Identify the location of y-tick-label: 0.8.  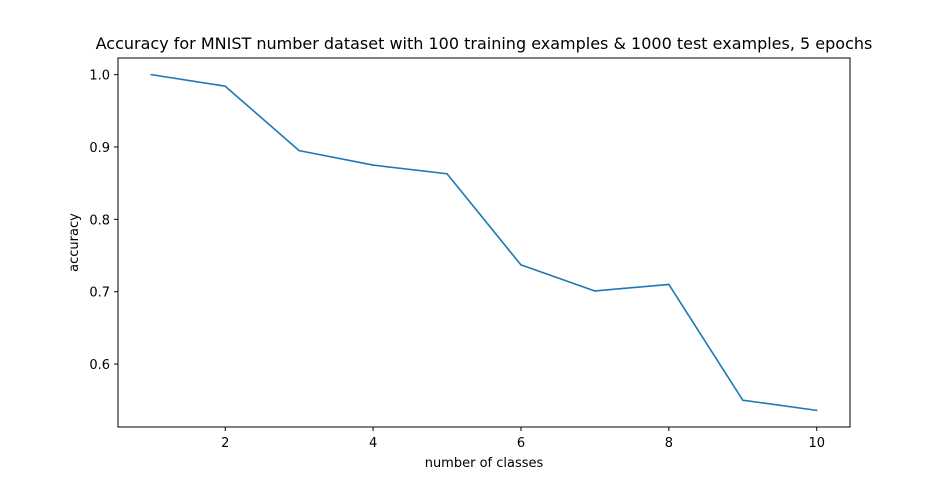
(99, 220).